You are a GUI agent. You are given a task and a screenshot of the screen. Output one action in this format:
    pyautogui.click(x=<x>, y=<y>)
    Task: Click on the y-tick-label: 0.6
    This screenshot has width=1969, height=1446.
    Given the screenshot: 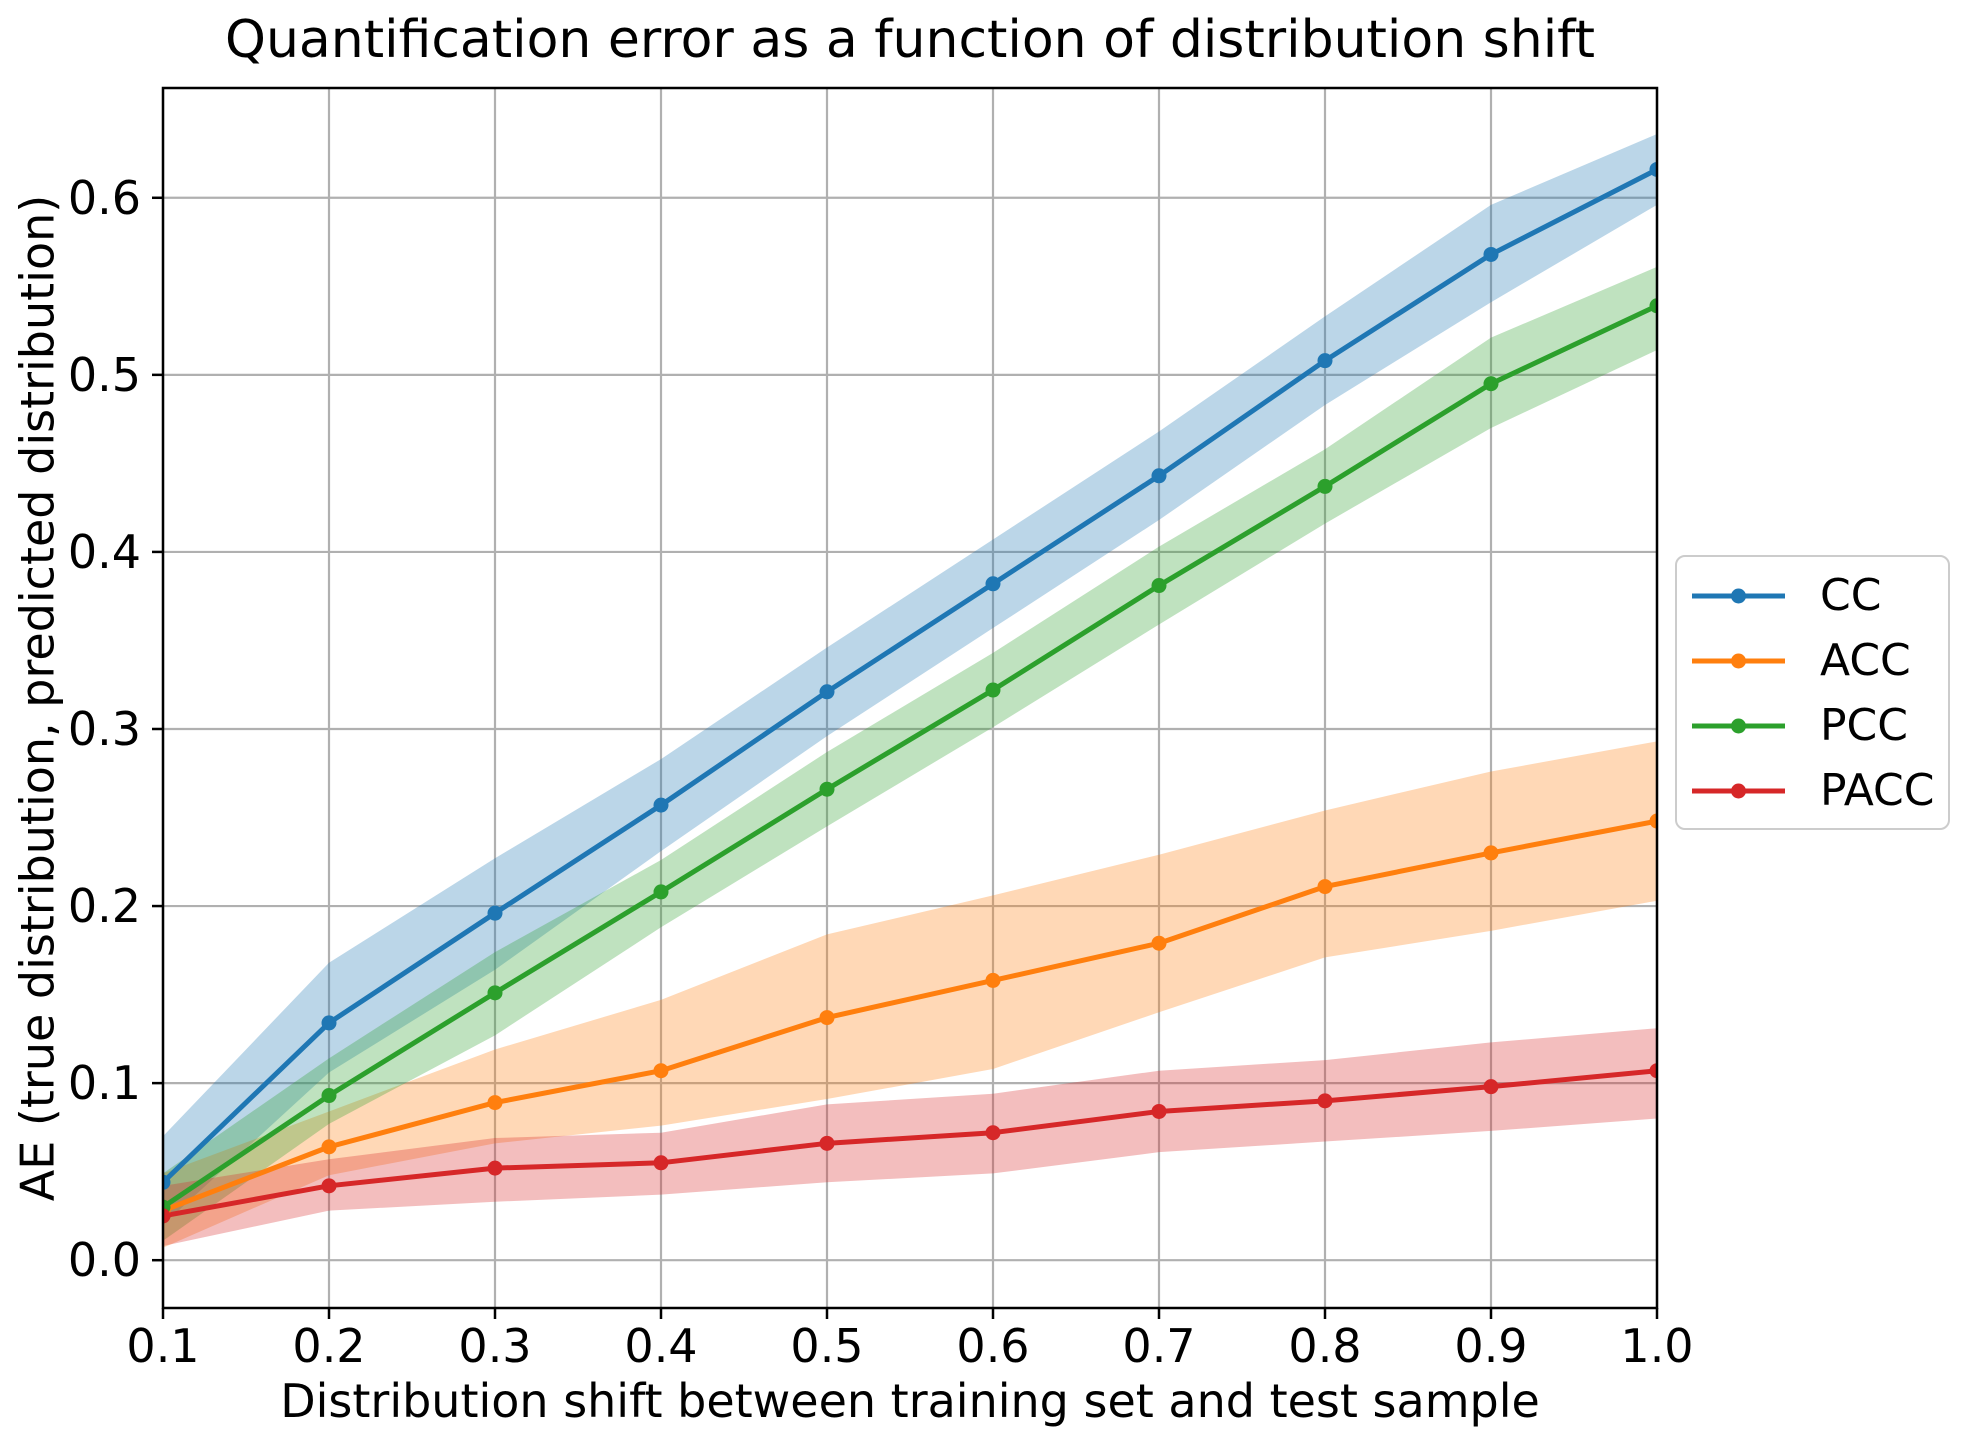 What is the action you would take?
    pyautogui.click(x=104, y=198)
    